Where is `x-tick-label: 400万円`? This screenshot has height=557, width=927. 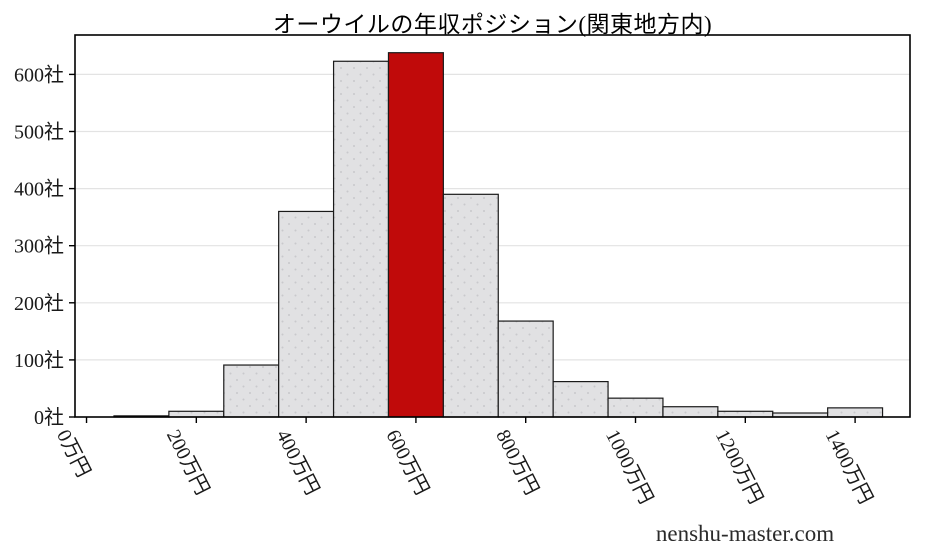 x-tick-label: 400万円 is located at coordinates (297, 462).